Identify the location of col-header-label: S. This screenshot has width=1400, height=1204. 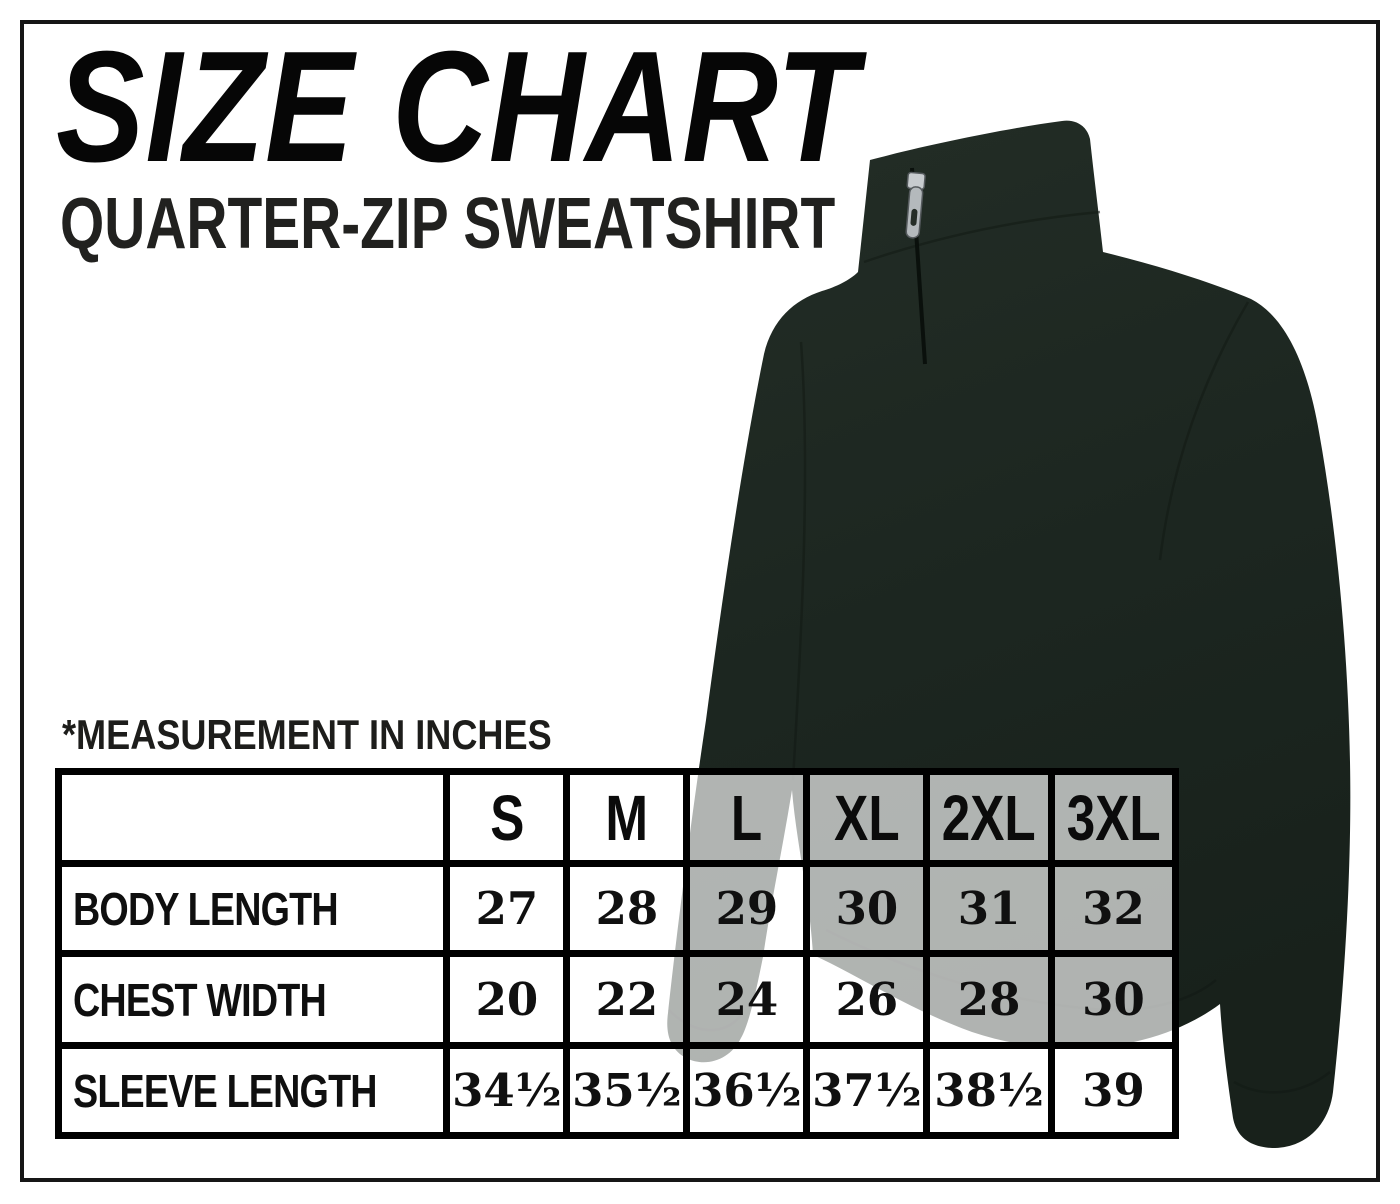
(506, 817).